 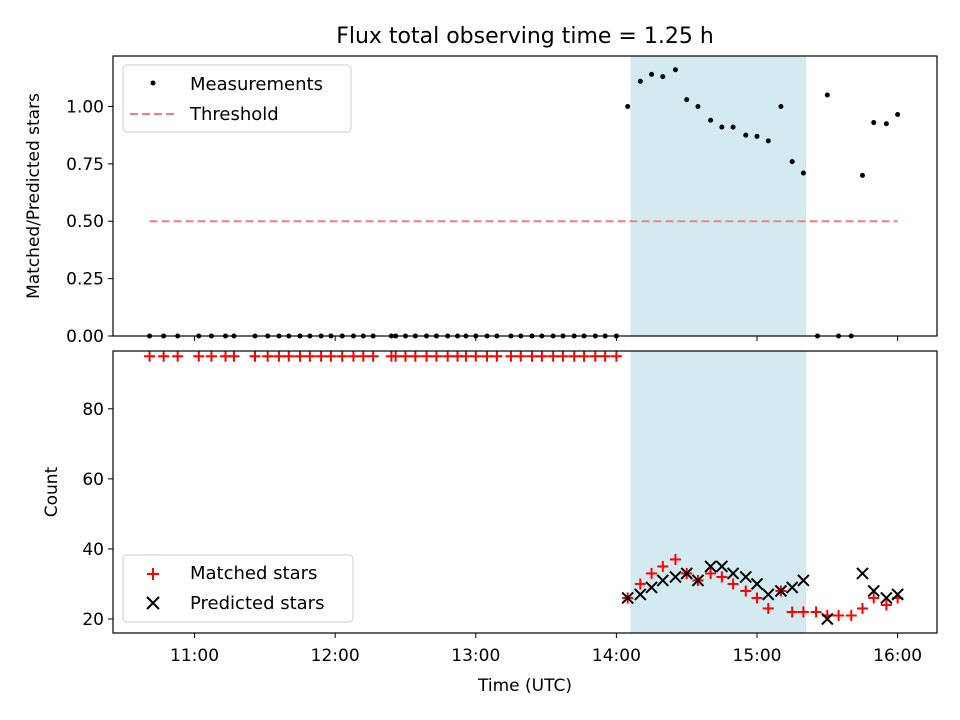 I want to click on y-tick-label: 0.50, so click(x=85, y=222).